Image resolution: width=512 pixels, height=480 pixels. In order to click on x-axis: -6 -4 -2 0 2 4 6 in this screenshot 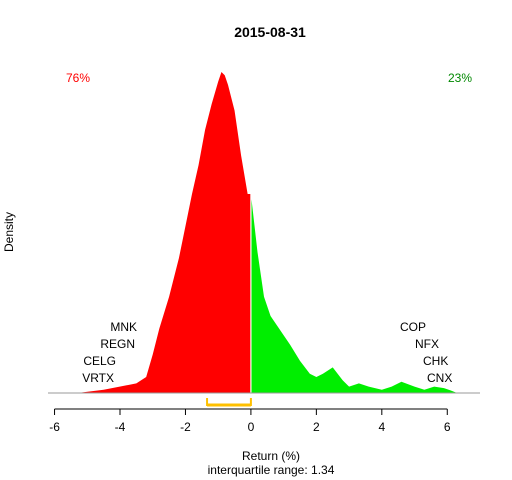, I will do `click(250, 421)`.